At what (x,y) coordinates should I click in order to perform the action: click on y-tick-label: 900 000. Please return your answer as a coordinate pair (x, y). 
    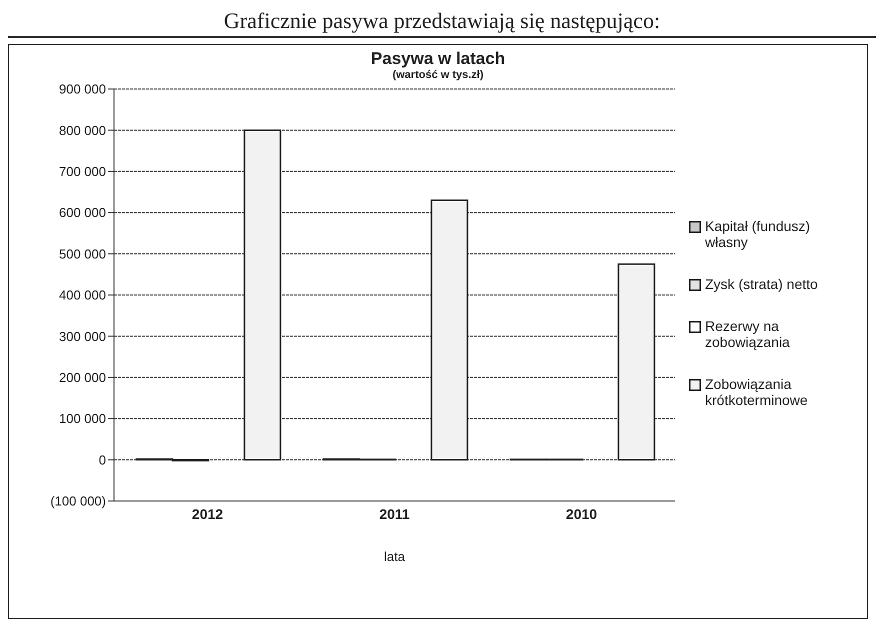
    Looking at the image, I should click on (82, 89).